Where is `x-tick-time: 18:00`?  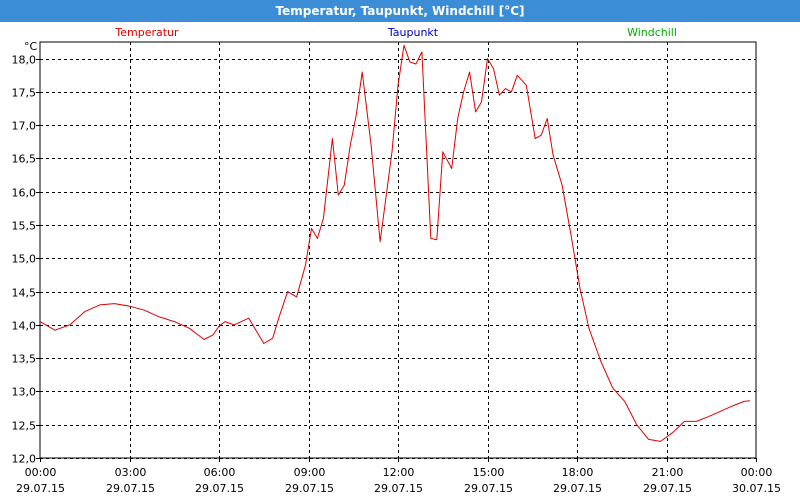 x-tick-time: 18:00 is located at coordinates (578, 472).